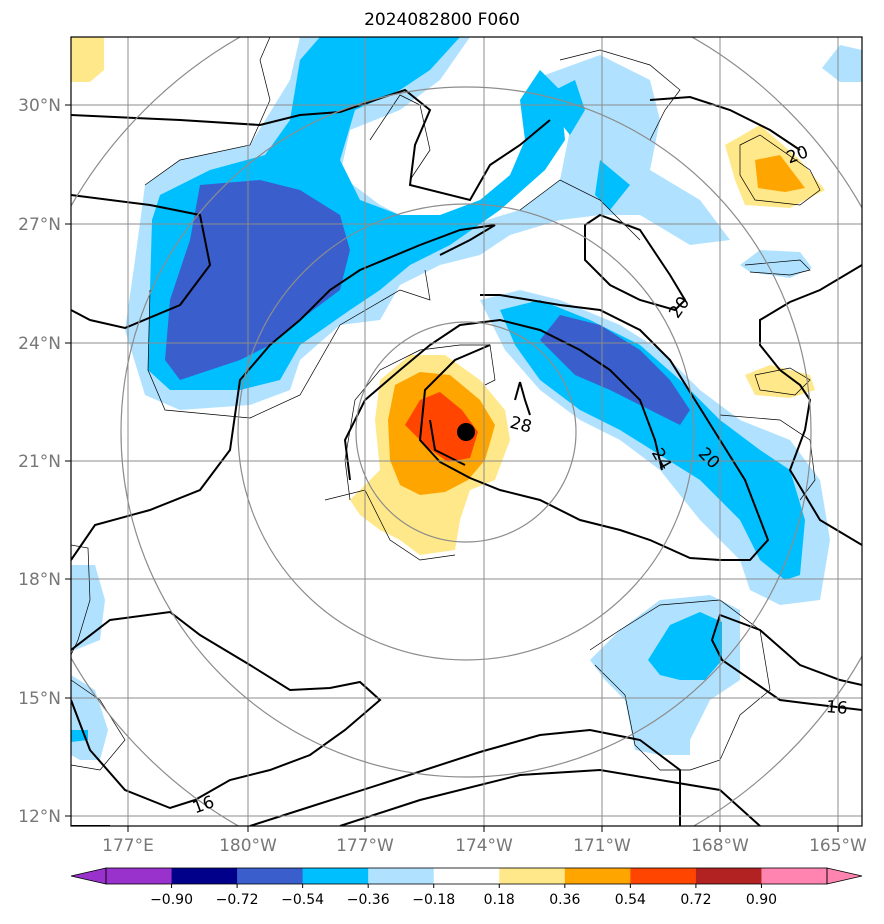 This screenshot has height=924, width=884. I want to click on colorbar-tick-label: 0.90, so click(761, 900).